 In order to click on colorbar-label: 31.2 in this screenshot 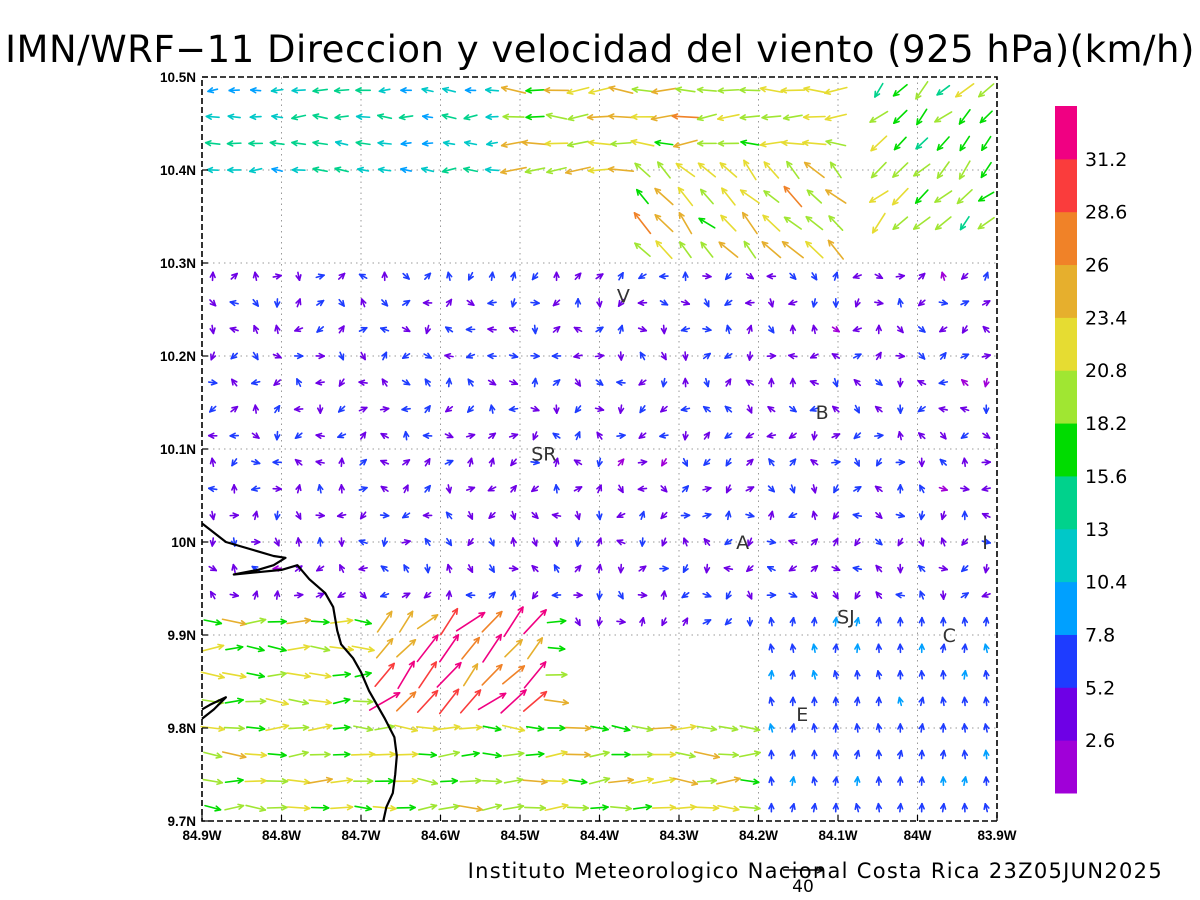, I will do `click(1106, 160)`.